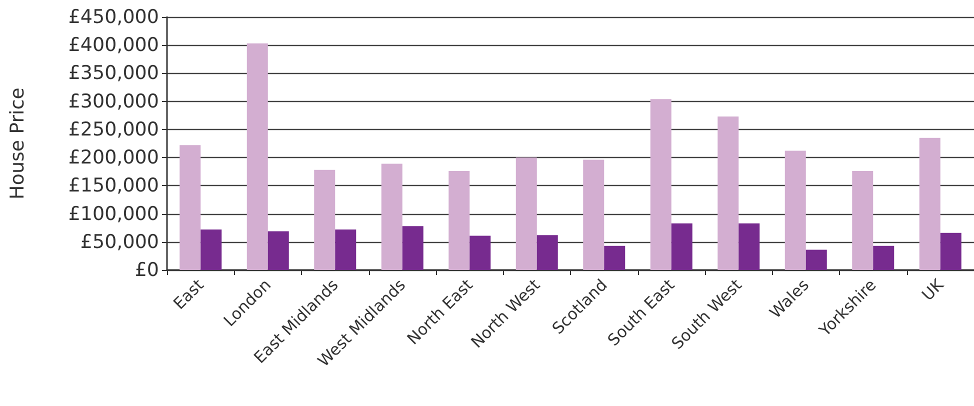 The image size is (974, 406). Describe the element at coordinates (113, 129) in the screenshot. I see `y-tick-label: £250,000` at that location.